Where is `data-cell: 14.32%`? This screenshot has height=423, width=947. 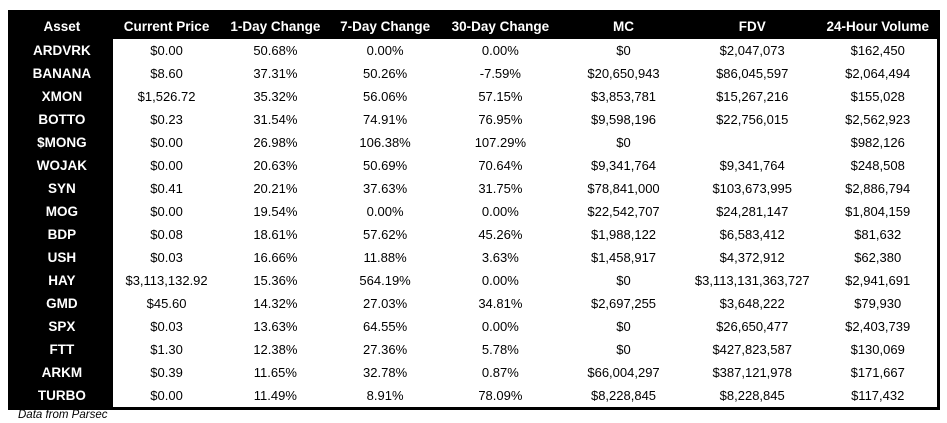 data-cell: 14.32% is located at coordinates (275, 303).